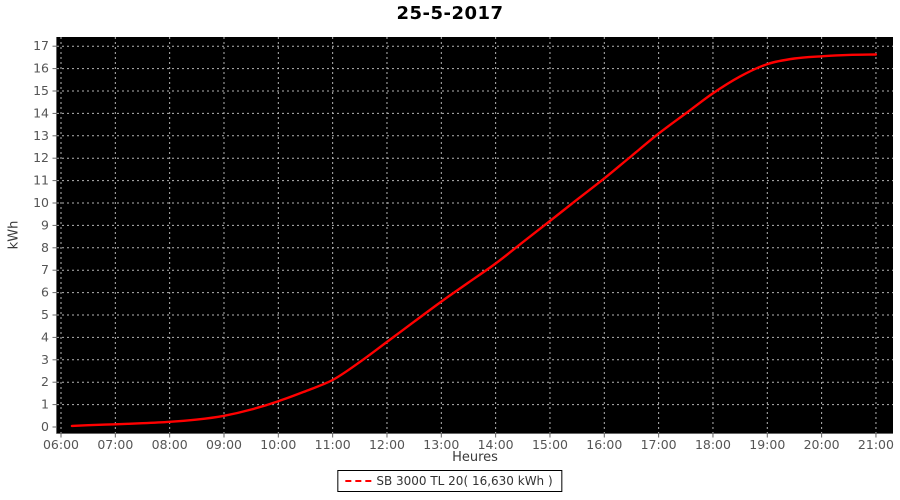  Describe the element at coordinates (496, 444) in the screenshot. I see `x-tick-label: 14:00` at that location.